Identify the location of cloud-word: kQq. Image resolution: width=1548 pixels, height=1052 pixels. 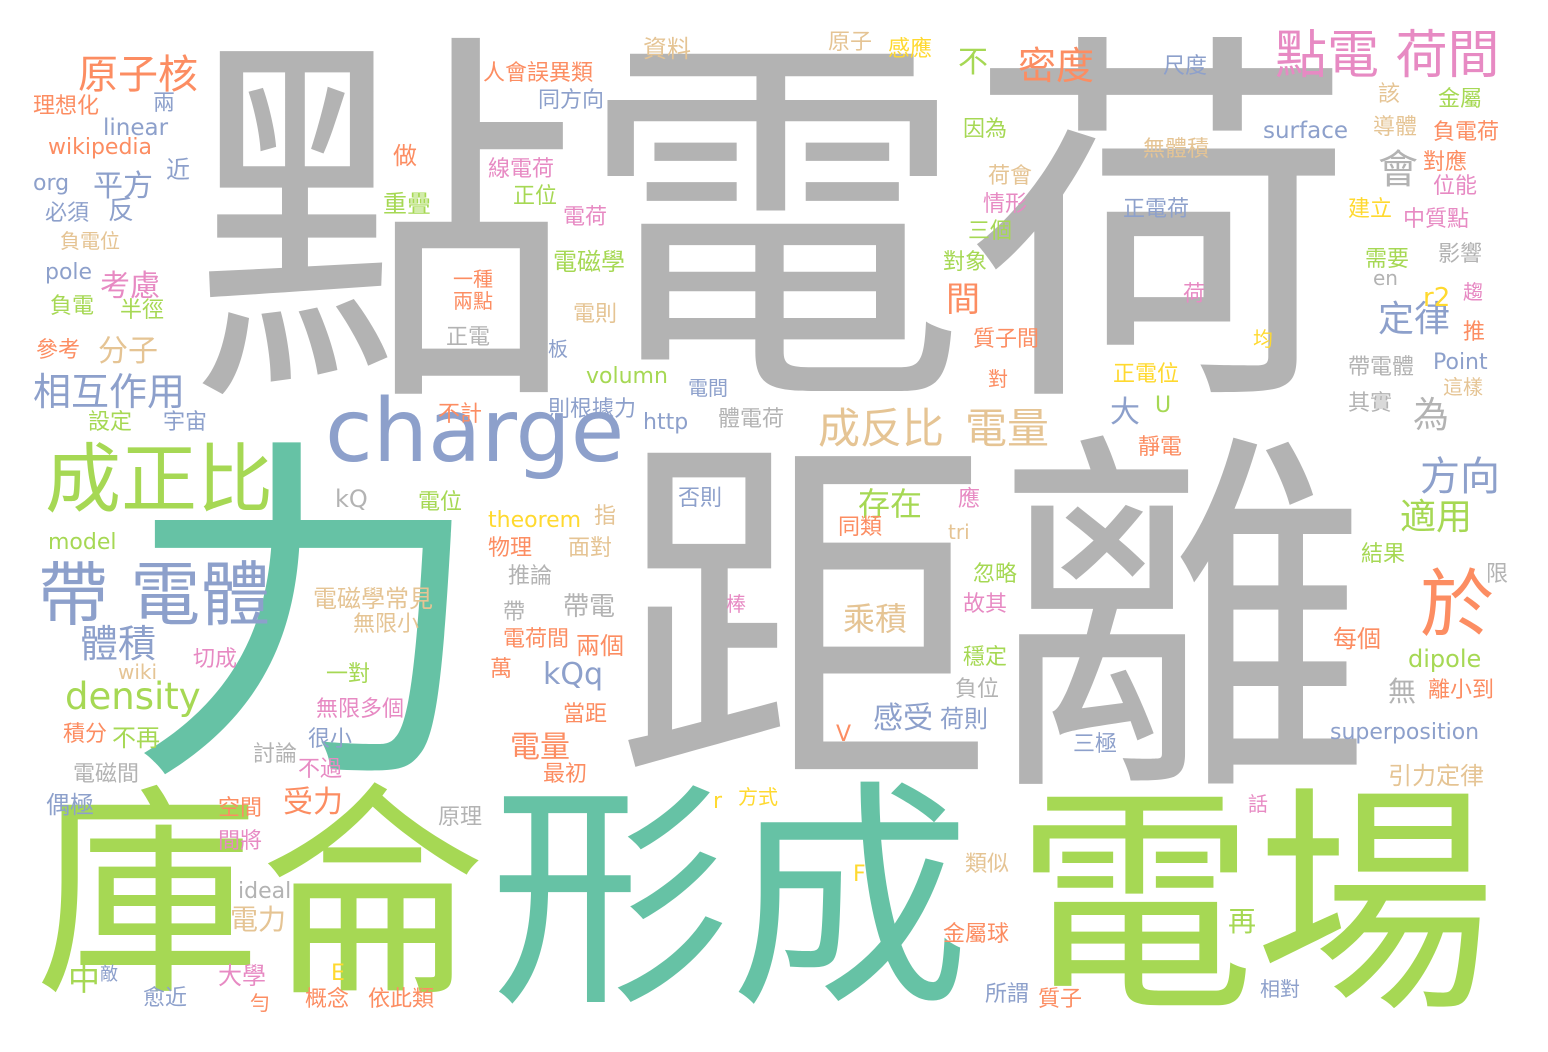
(573, 674).